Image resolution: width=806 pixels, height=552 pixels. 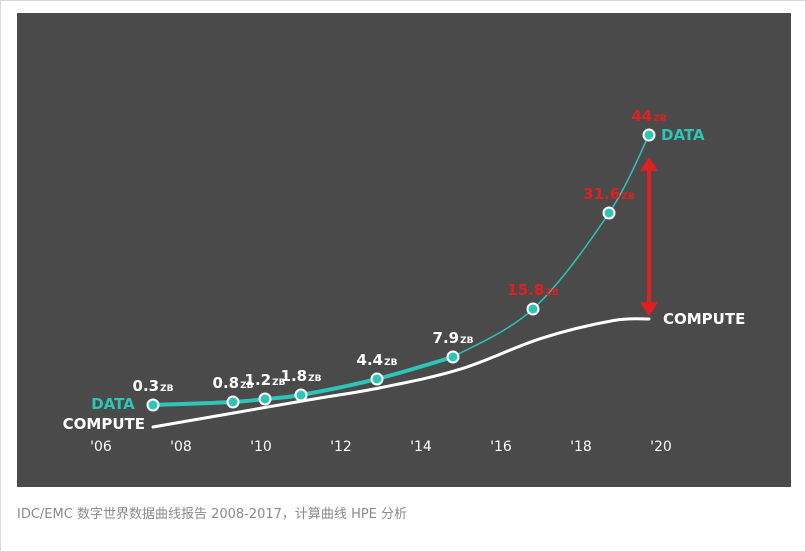 I want to click on data-series-line-thin, so click(x=551, y=246).